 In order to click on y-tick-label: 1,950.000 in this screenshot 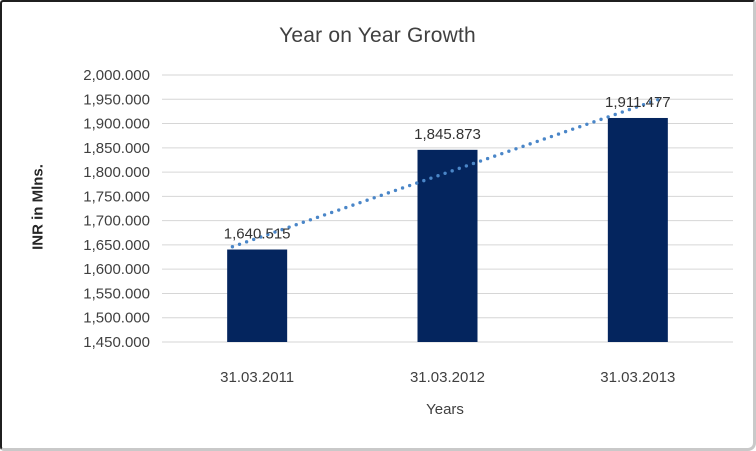, I will do `click(116, 99)`.